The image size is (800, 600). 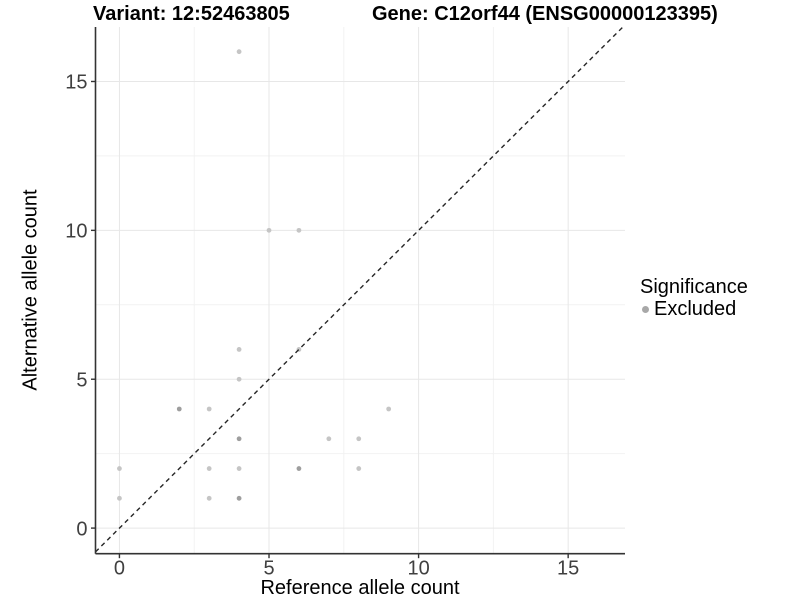 I want to click on legend: Significance Excluded, so click(x=694, y=298).